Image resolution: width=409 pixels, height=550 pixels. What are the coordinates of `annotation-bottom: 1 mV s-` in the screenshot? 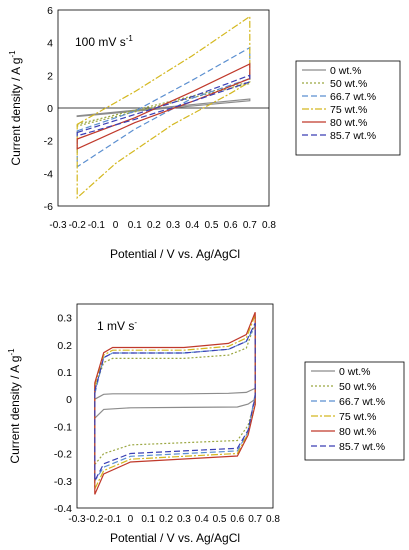 It's located at (117, 325).